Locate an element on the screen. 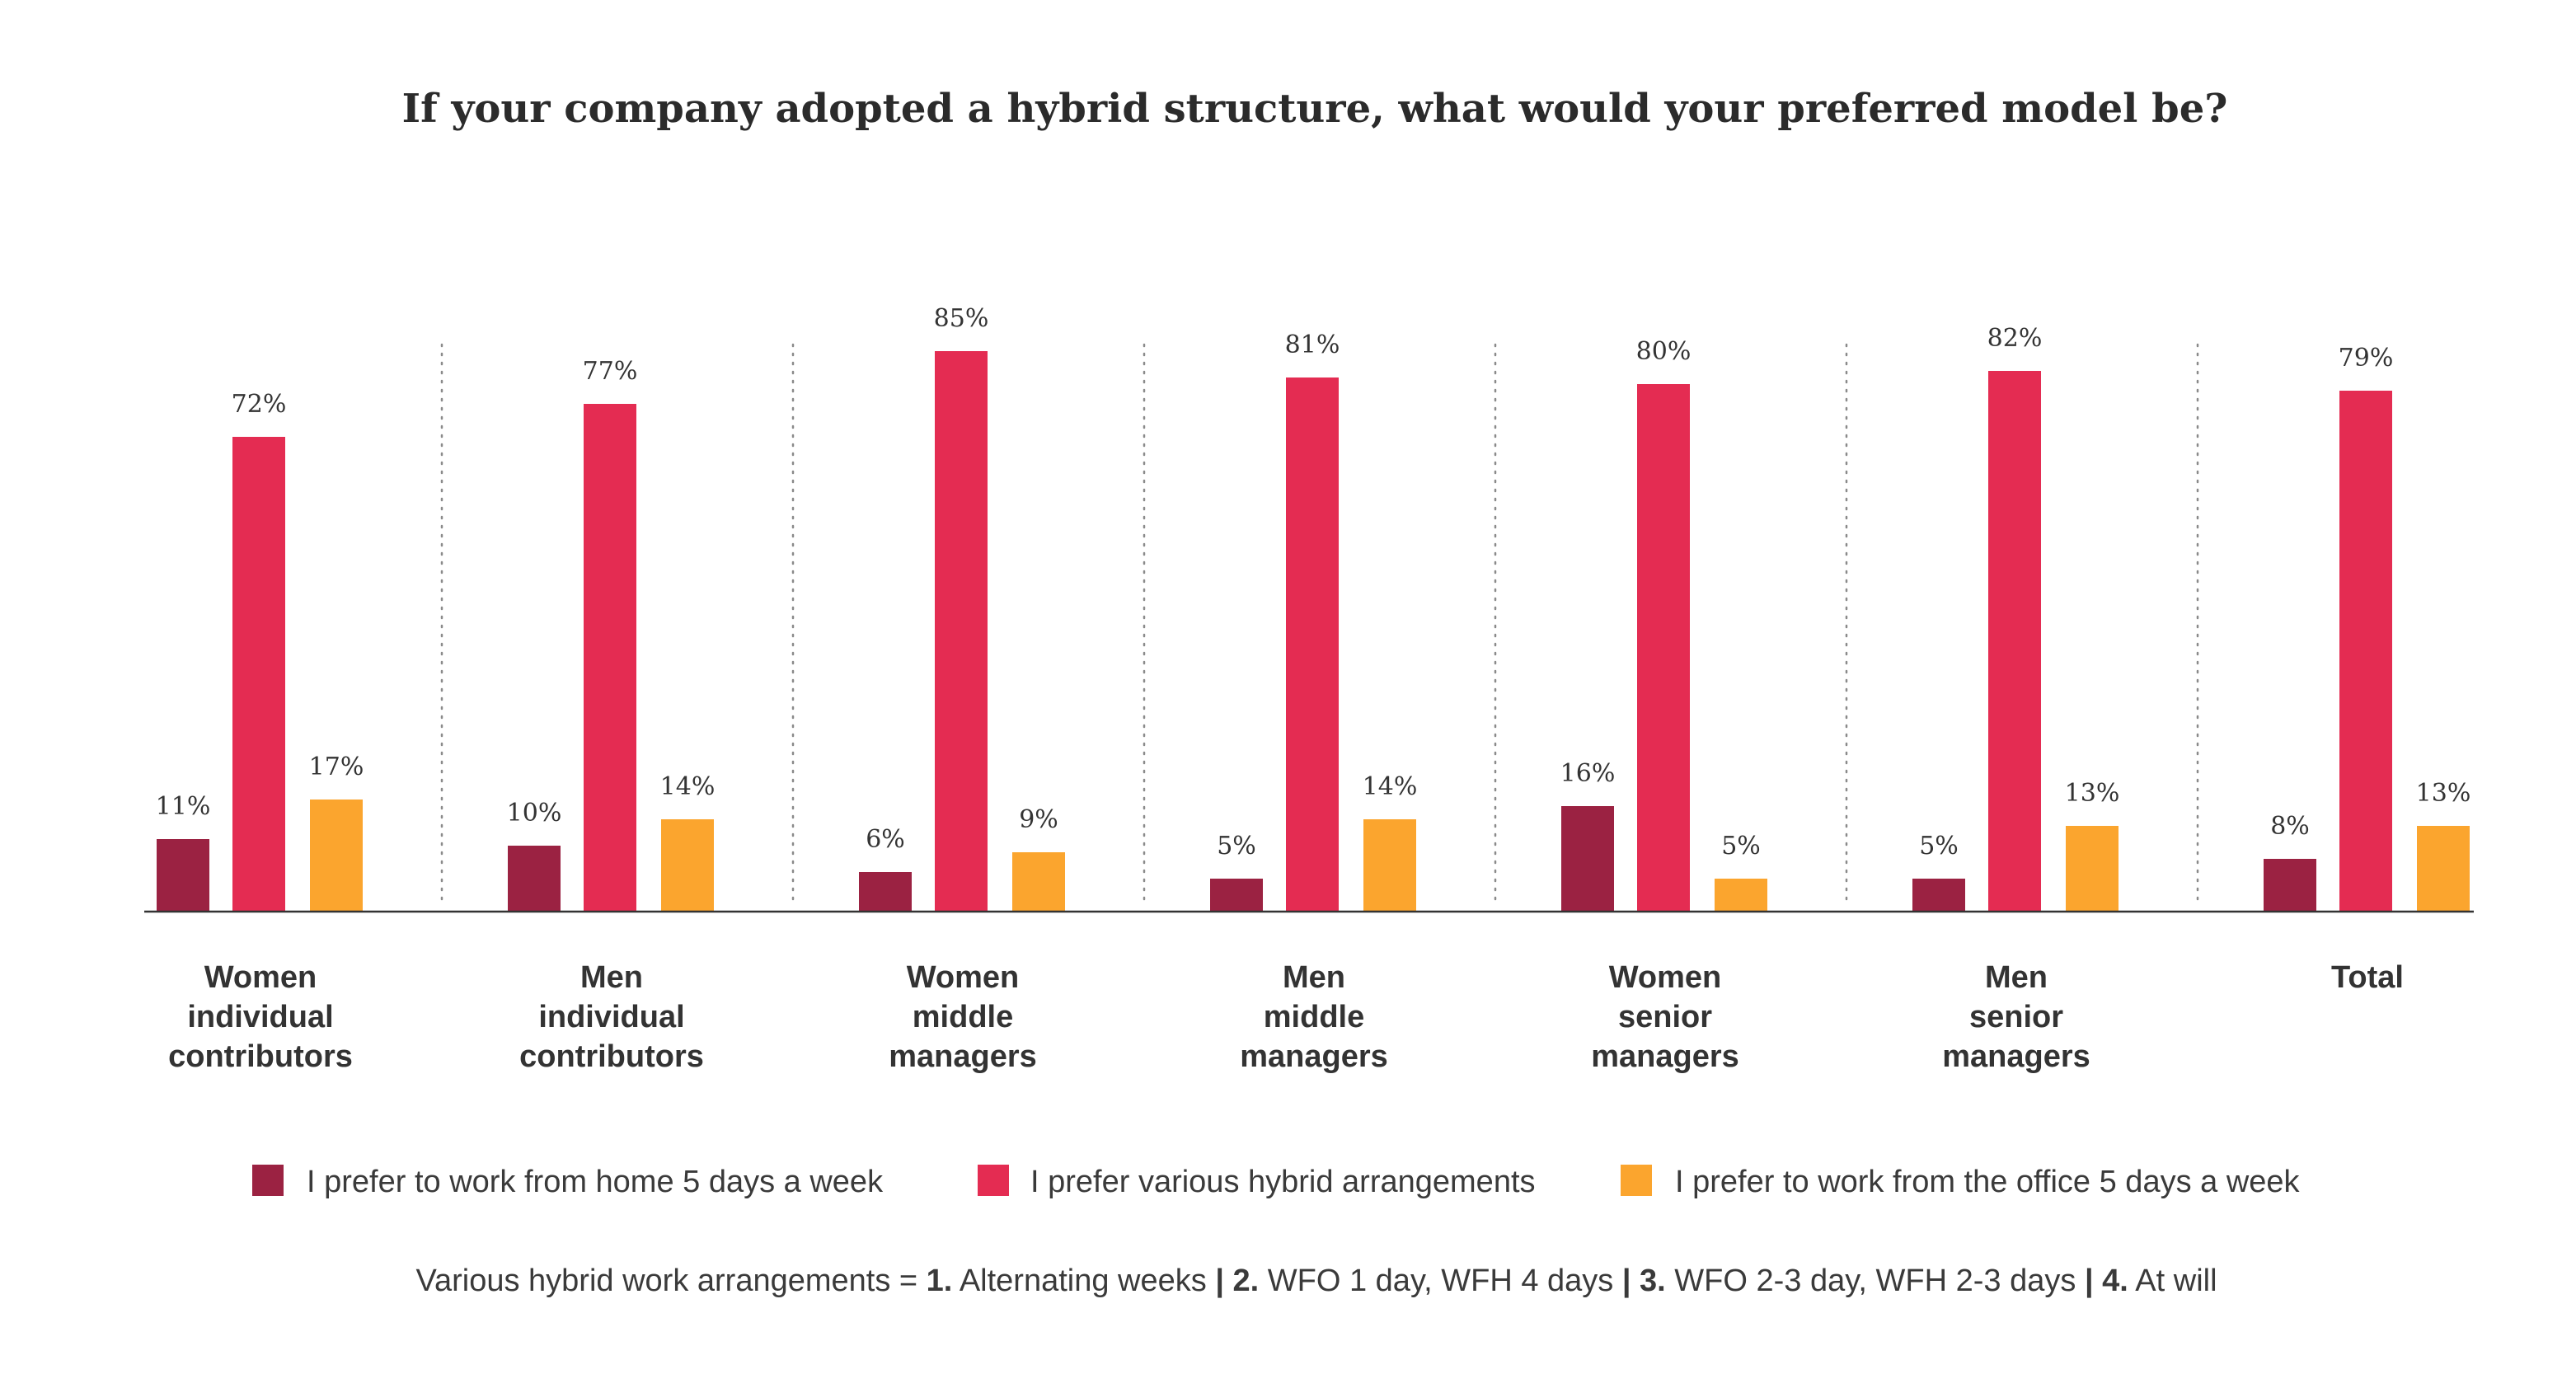  data-label: 77% is located at coordinates (610, 371).